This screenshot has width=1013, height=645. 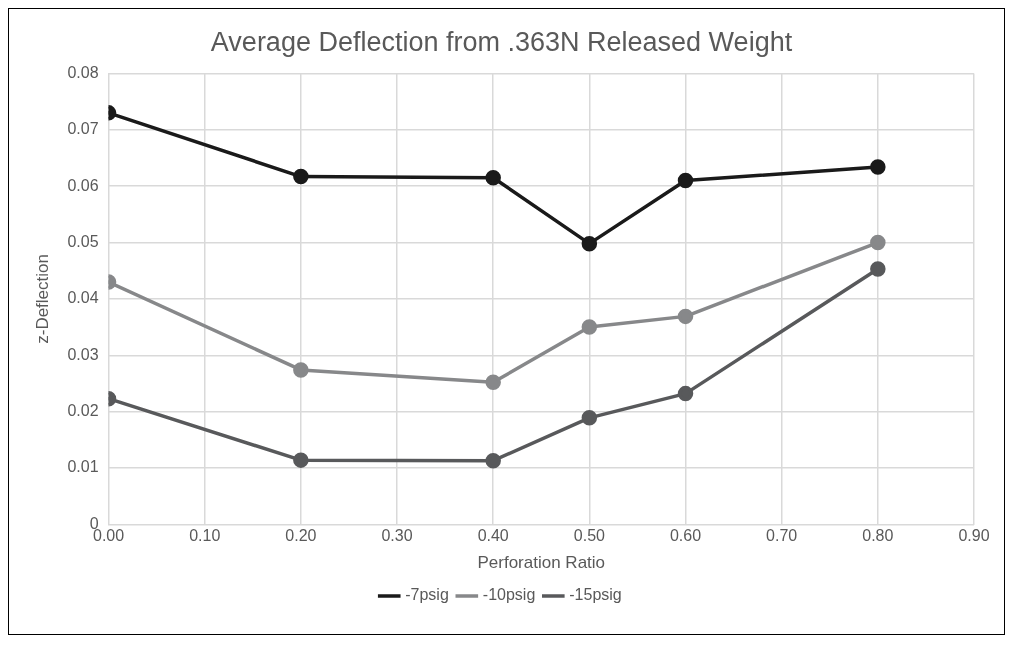 What do you see at coordinates (42, 299) in the screenshot?
I see `y-axis-title: z-Deflection` at bounding box center [42, 299].